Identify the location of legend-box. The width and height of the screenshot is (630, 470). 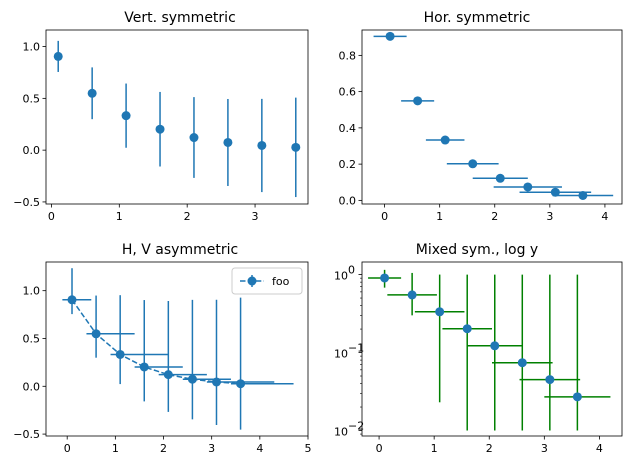
(267, 281).